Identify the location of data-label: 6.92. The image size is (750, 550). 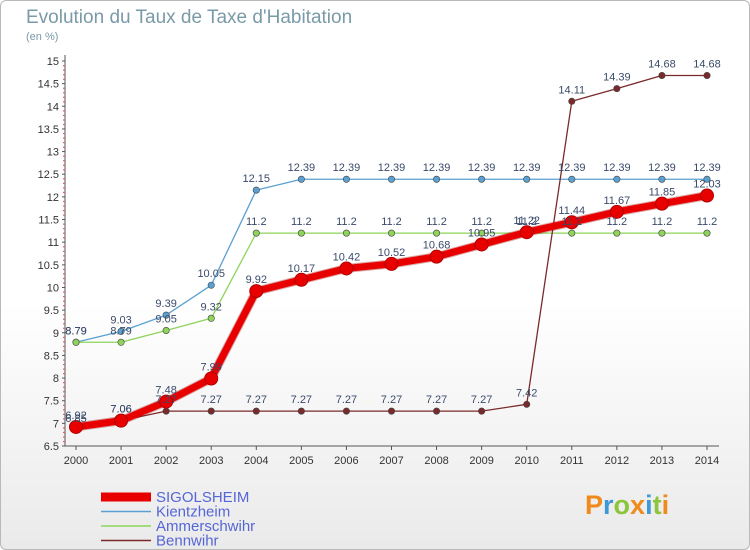
(75, 416).